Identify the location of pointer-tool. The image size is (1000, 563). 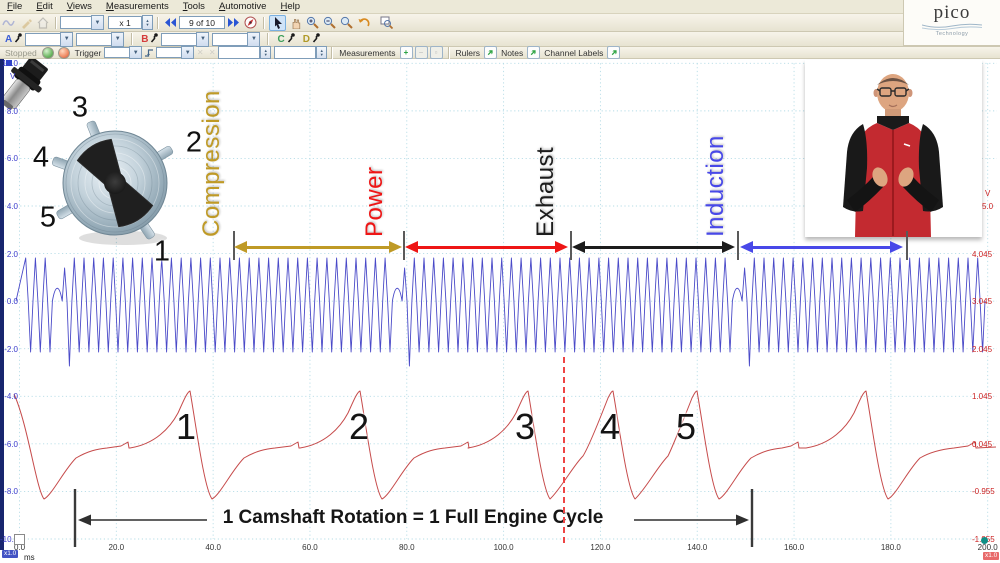
(277, 22).